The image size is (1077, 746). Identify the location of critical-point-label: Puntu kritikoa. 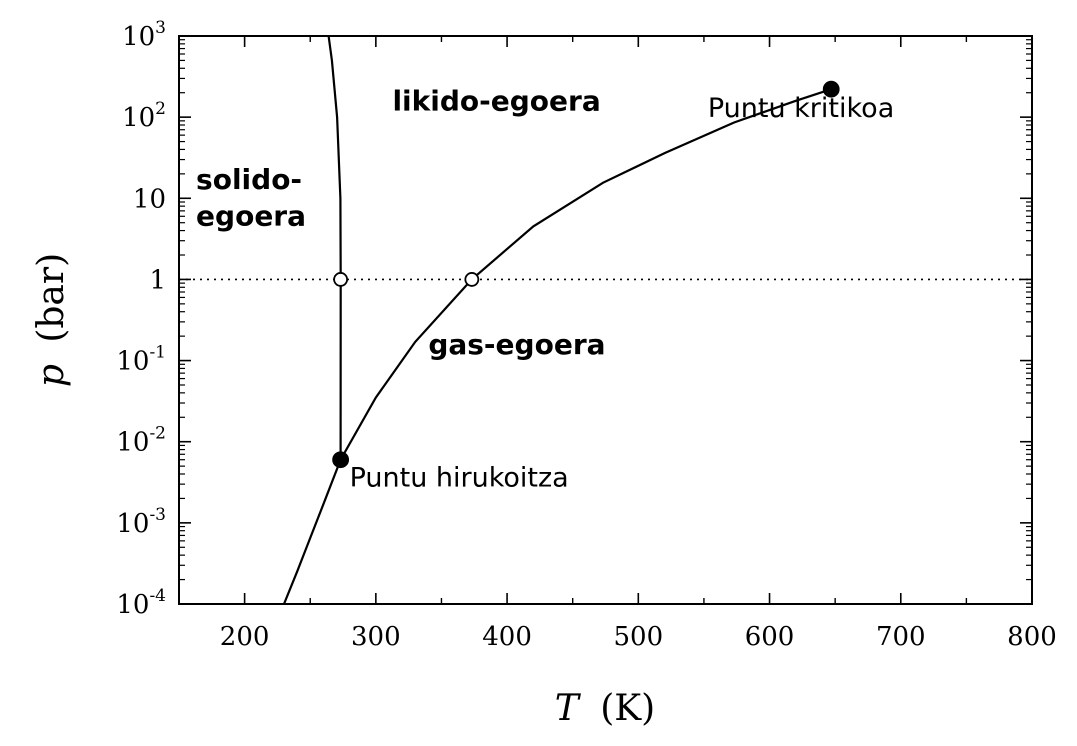
(801, 108).